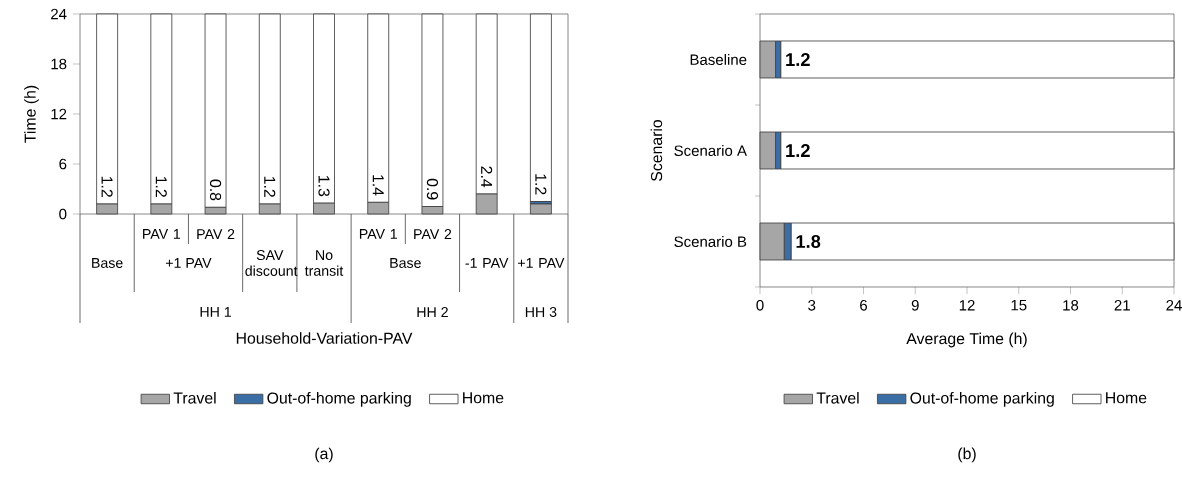 This screenshot has height=482, width=1182. What do you see at coordinates (1122, 305) in the screenshot?
I see `x-tick-label: 21` at bounding box center [1122, 305].